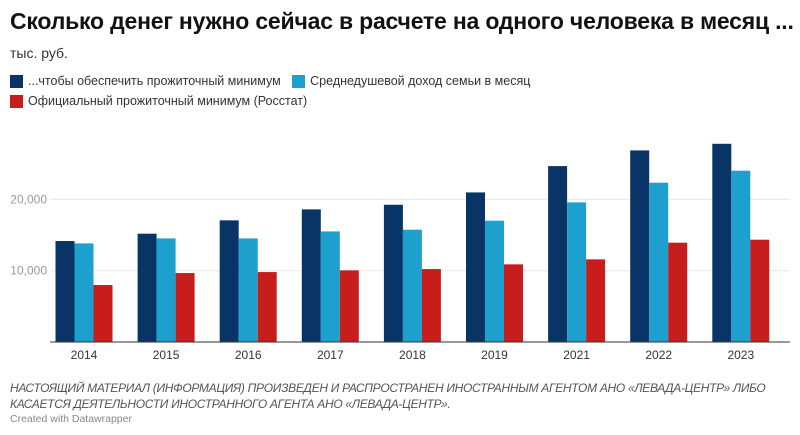 Image resolution: width=800 pixels, height=435 pixels. Describe the element at coordinates (71, 419) in the screenshot. I see `credit: Created with Datawrapper` at that location.